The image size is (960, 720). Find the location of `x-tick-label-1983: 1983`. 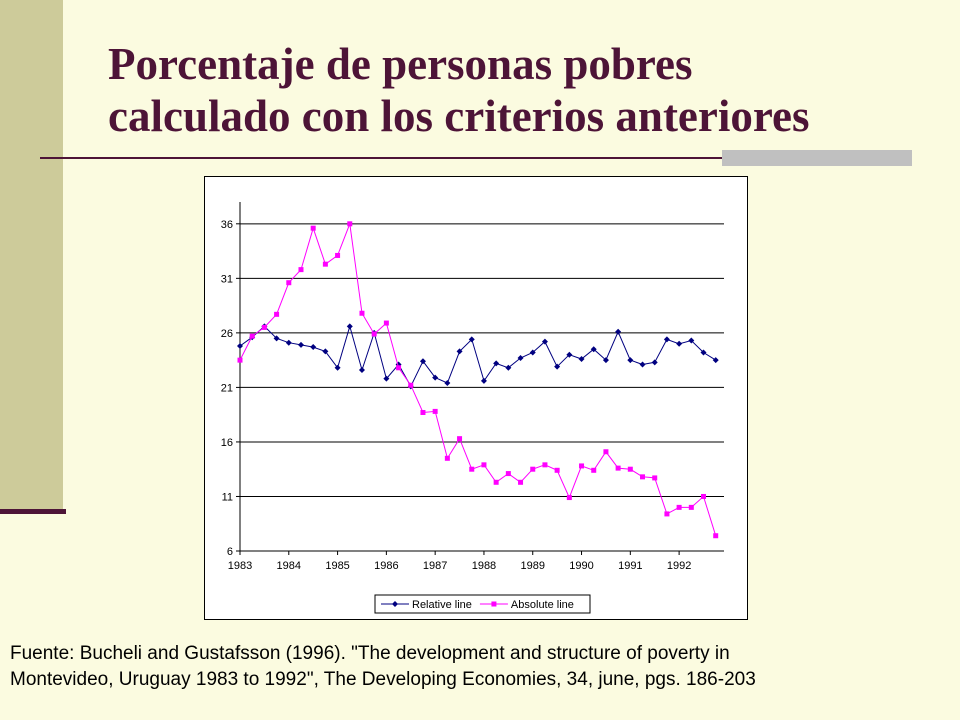

x-tick-label-1983: 1983 is located at coordinates (240, 566).